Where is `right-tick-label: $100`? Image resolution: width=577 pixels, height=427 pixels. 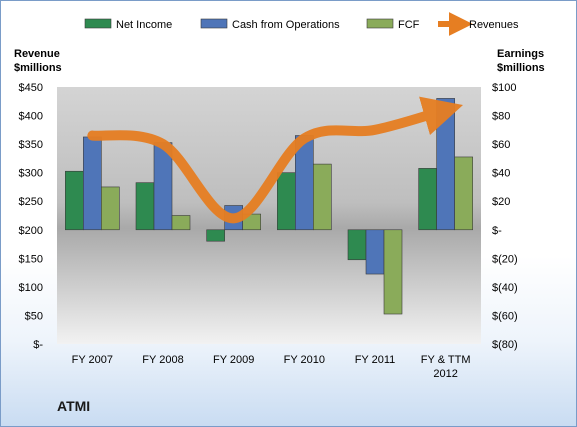 right-tick-label: $100 is located at coordinates (504, 88).